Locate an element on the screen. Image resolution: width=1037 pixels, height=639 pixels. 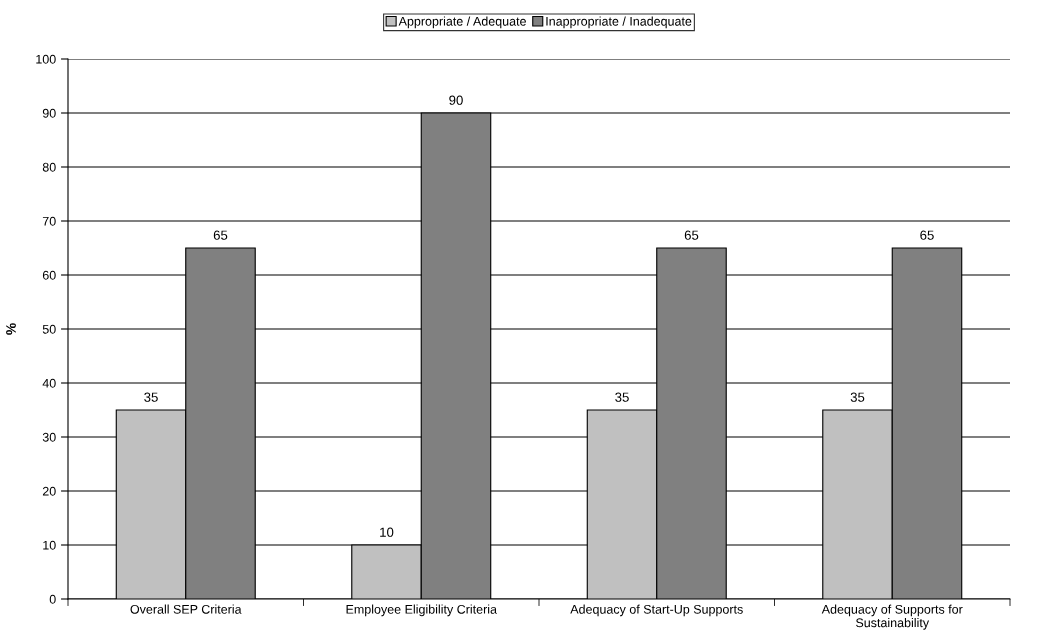
y-tick-label: 30 is located at coordinates (49, 437).